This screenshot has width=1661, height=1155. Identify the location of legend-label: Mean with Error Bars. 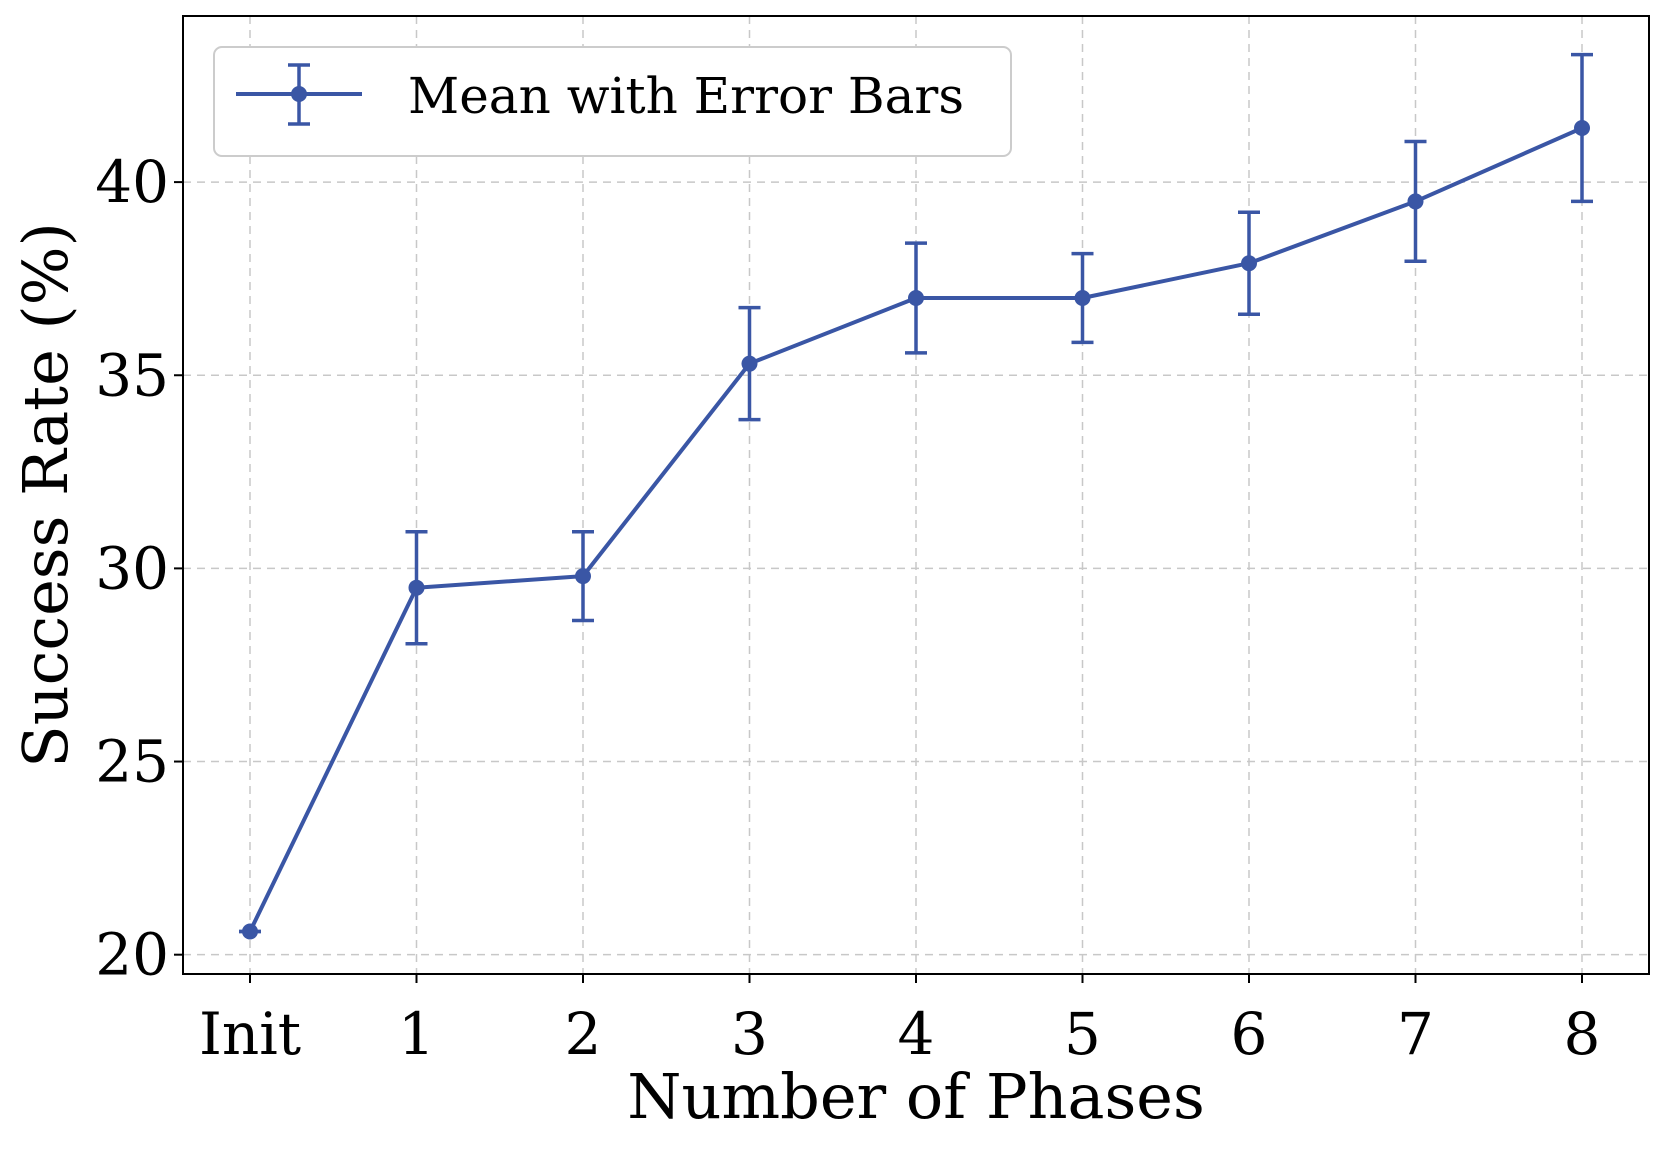
(686, 96).